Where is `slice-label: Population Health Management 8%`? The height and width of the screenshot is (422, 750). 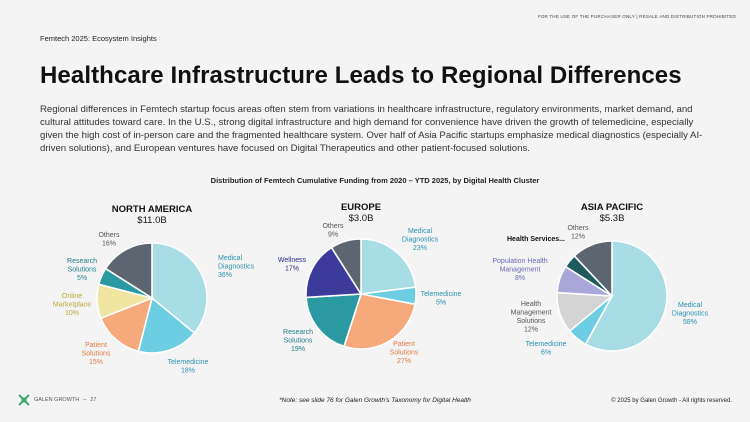 slice-label: Population Health Management 8% is located at coordinates (519, 270).